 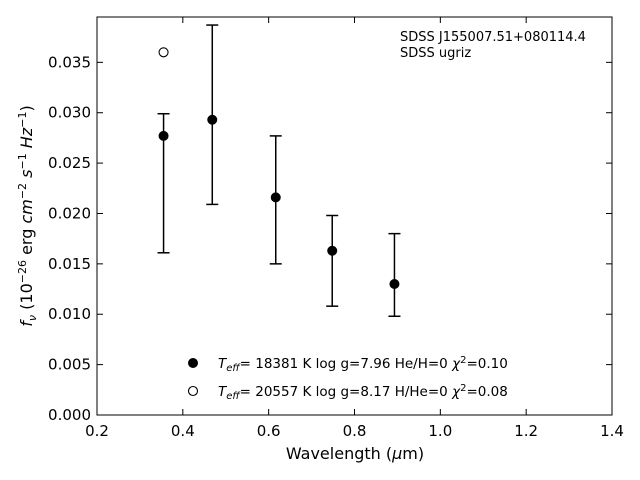 I want to click on x-tick-label: 1.2, so click(x=526, y=431).